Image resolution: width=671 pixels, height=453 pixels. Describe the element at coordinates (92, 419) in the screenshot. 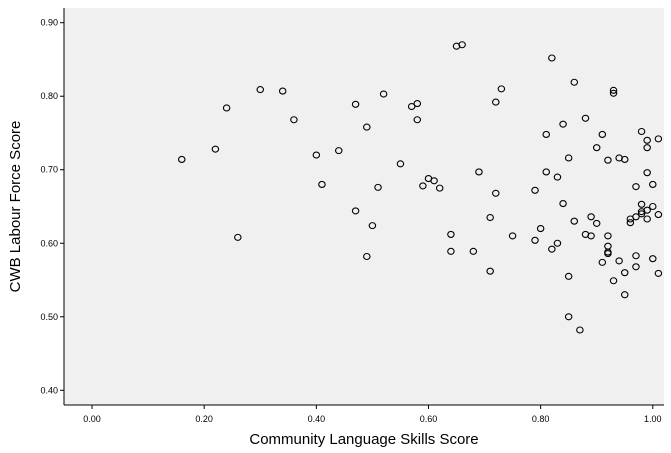

I see `x-tick-label: 0.00` at that location.